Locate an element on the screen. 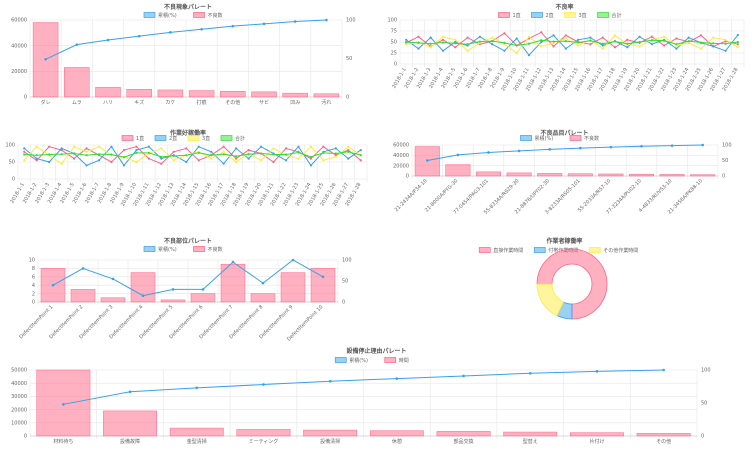 The width and height of the screenshot is (753, 453). x-tick-label: ハリ is located at coordinates (108, 103).